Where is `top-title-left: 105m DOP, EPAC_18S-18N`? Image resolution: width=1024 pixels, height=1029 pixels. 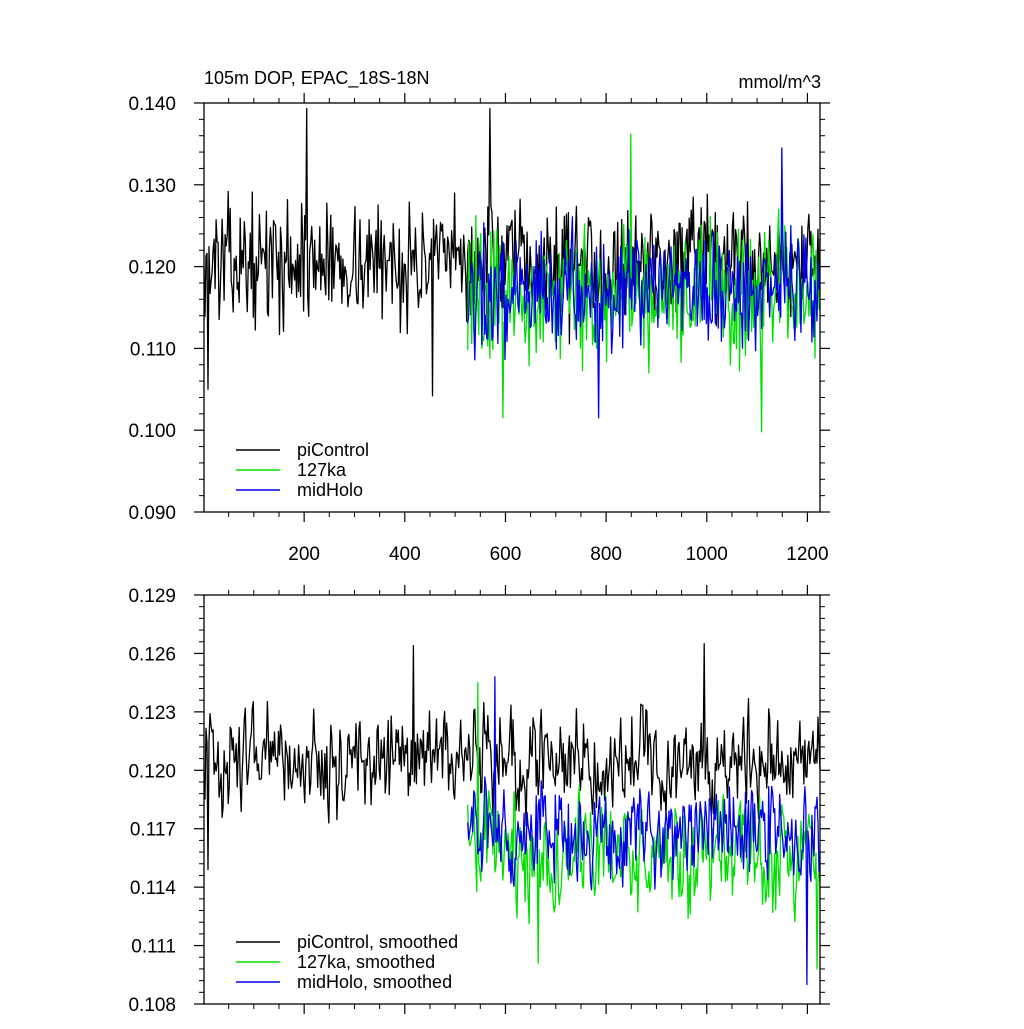
top-title-left: 105m DOP, EPAC_18S-18N is located at coordinates (316, 78).